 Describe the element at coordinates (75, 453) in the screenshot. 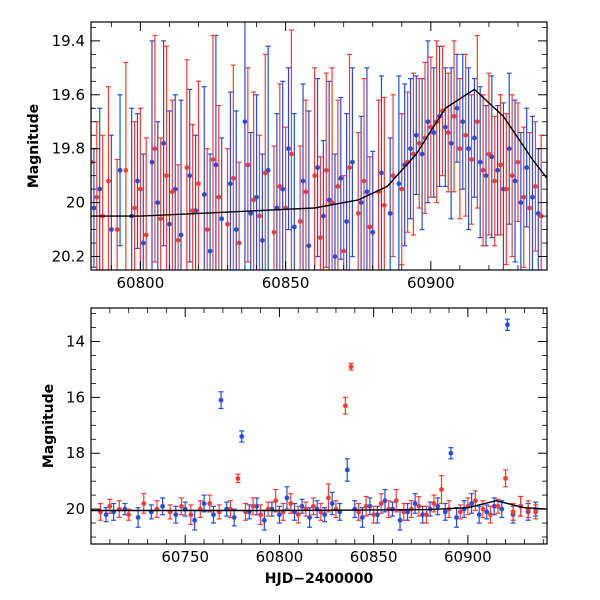

I see `bottom-y-tick-label: 18` at that location.